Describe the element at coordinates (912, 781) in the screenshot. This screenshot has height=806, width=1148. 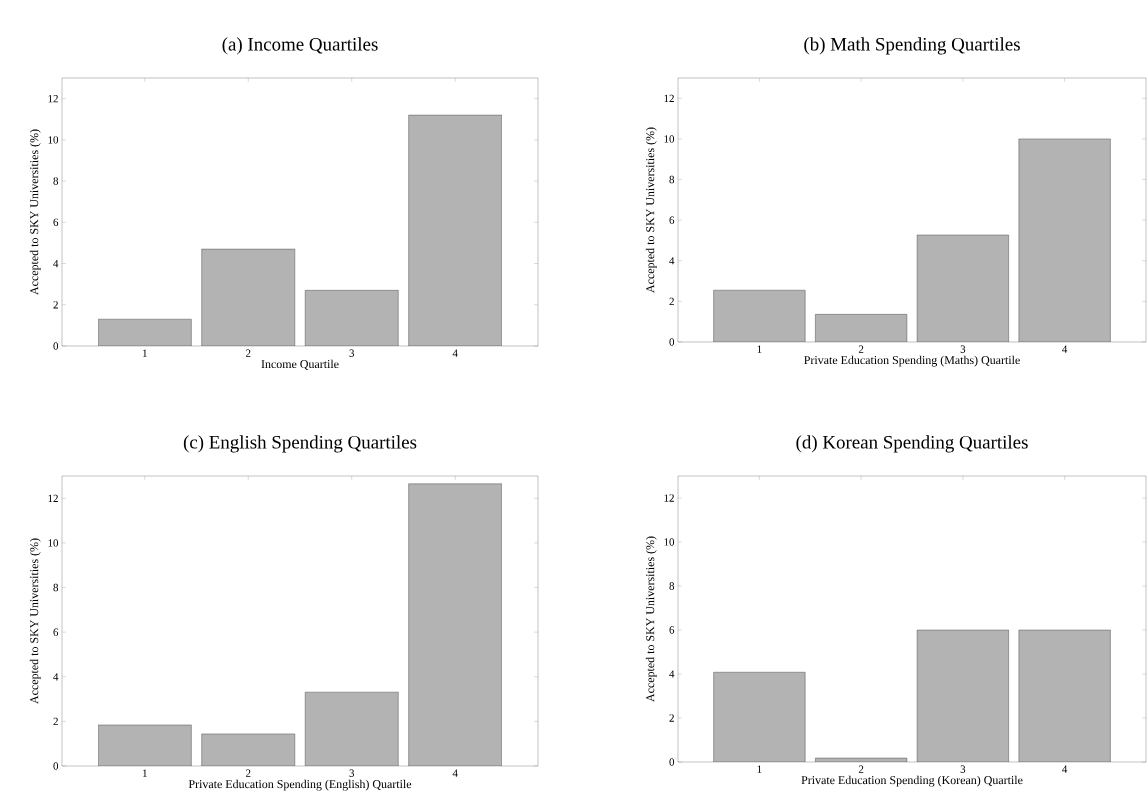
I see `x-axis-title: Private Education Spending (Korean) Quartile` at that location.